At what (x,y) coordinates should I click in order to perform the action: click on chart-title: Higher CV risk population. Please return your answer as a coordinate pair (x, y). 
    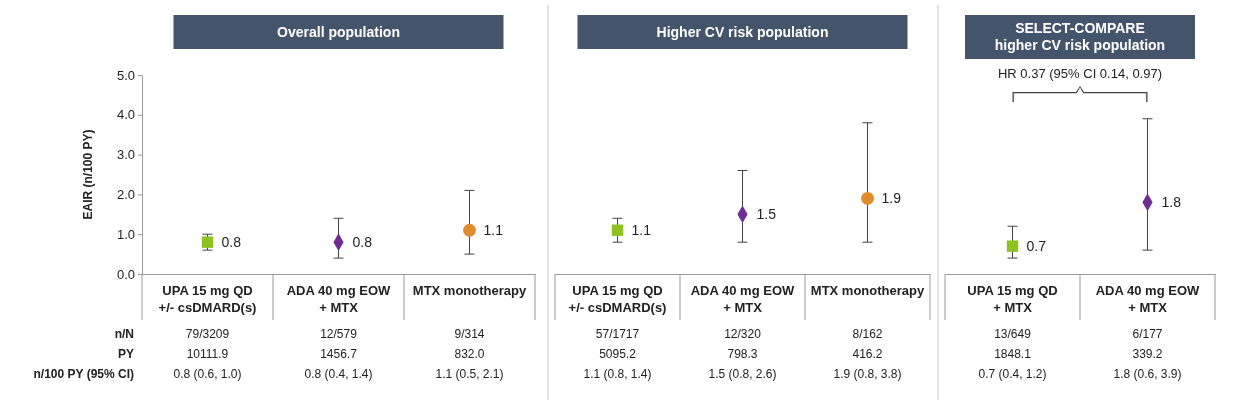
    Looking at the image, I should click on (742, 32).